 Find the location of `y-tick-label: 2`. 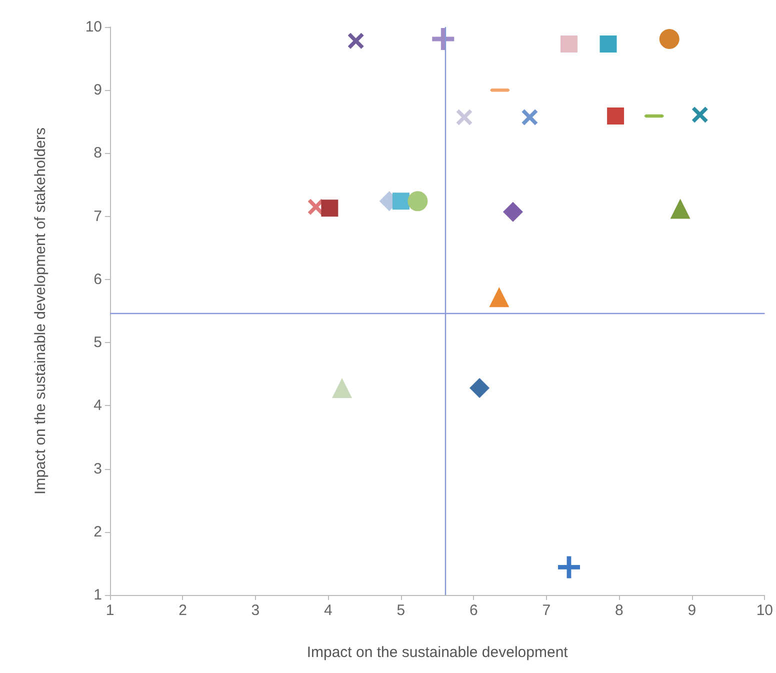

y-tick-label: 2 is located at coordinates (98, 531).